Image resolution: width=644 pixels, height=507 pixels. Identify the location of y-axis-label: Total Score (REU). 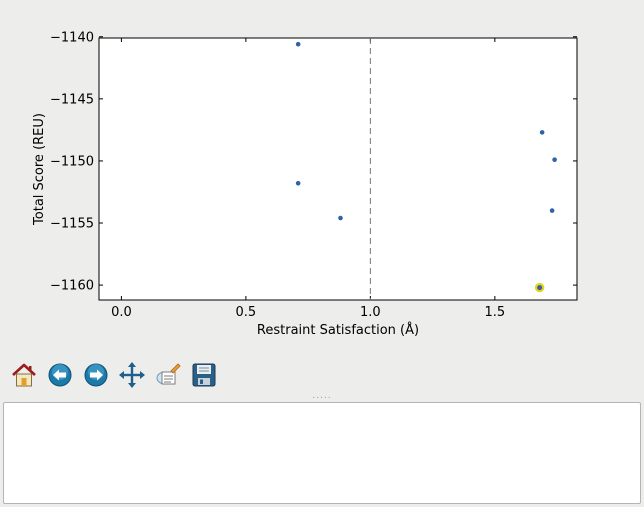
(39, 169).